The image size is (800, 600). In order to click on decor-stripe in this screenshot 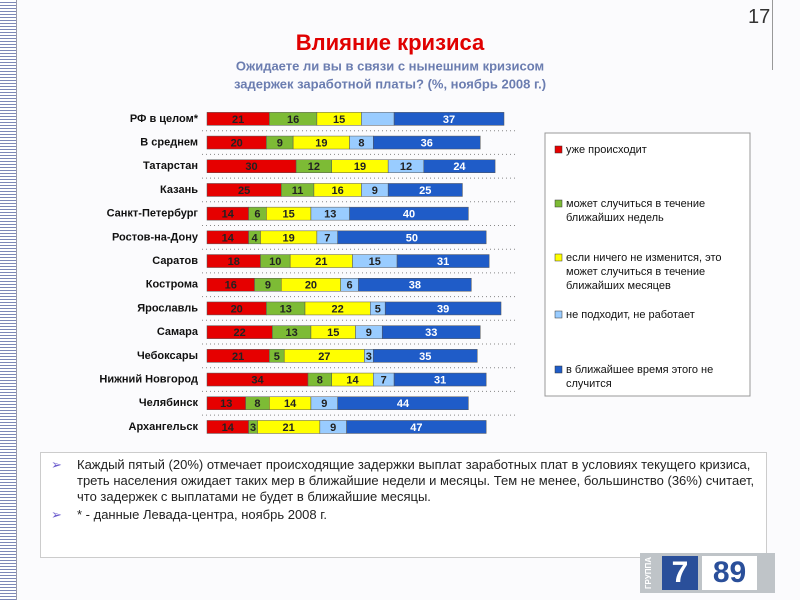, I will do `click(8, 300)`.